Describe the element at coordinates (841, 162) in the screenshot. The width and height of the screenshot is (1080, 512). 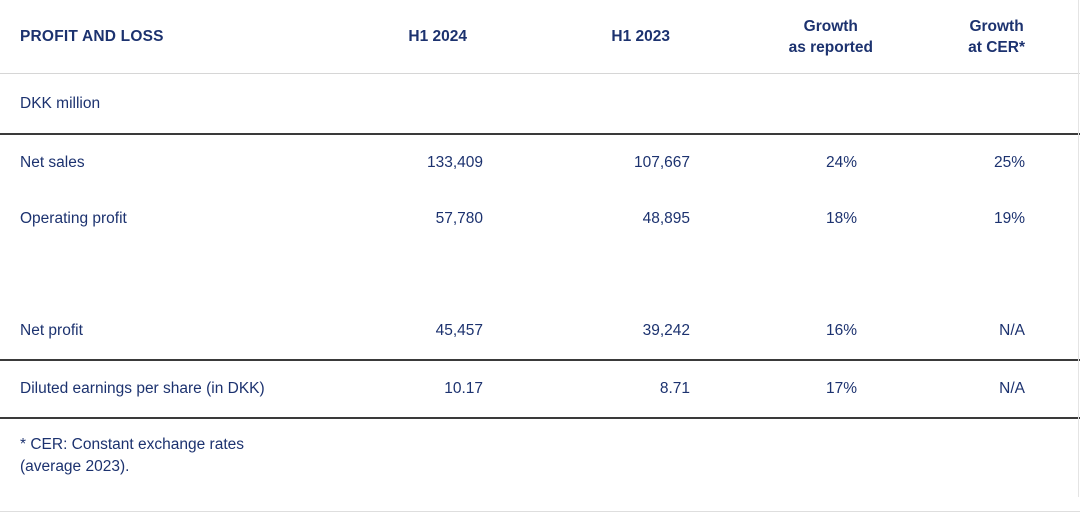
I see `cell-growth-reported: 24%` at that location.